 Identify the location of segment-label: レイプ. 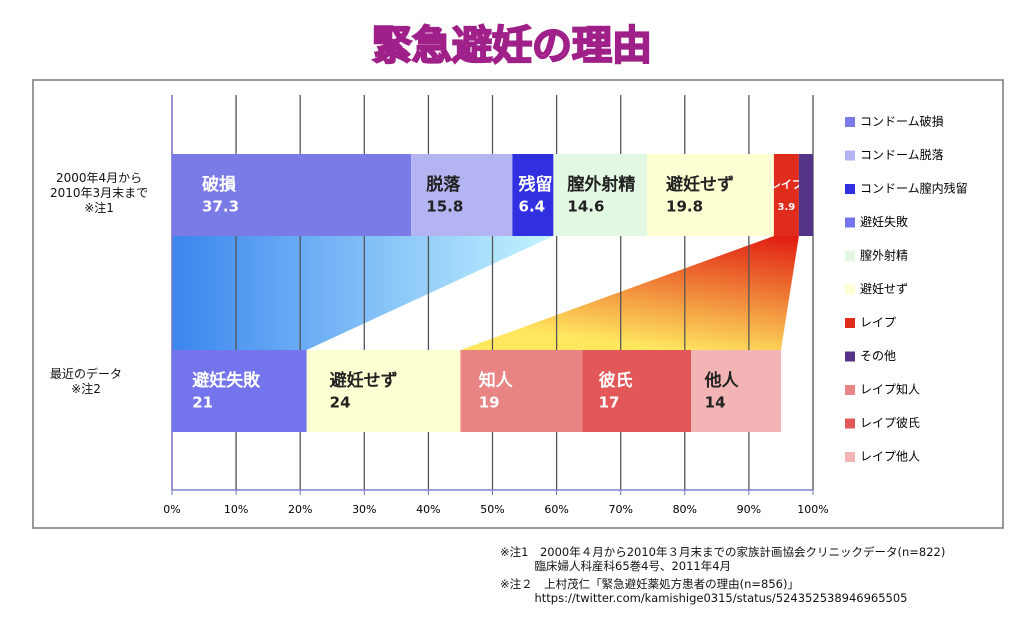
(787, 184).